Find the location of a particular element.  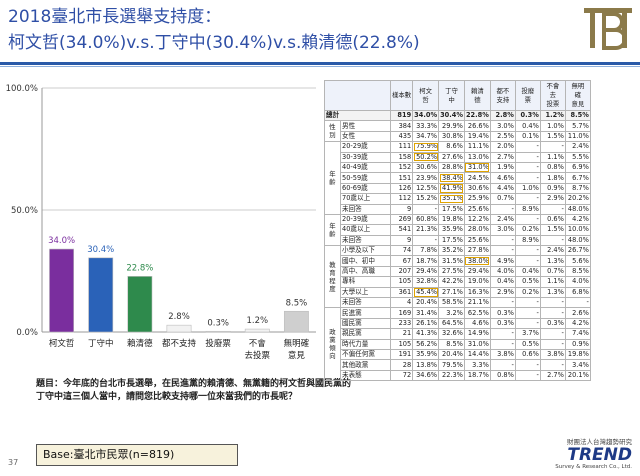

cell: 35.1% is located at coordinates (451, 199).